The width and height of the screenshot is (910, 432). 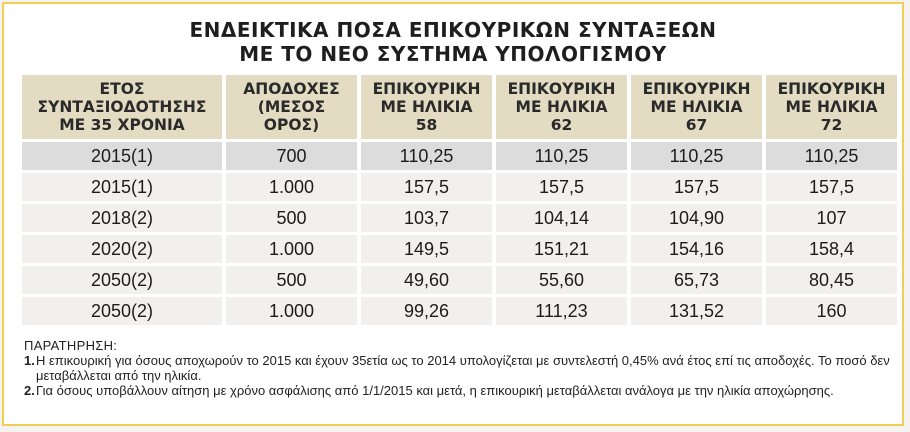 What do you see at coordinates (426, 156) in the screenshot?
I see `cell-age-58: 110,25` at bounding box center [426, 156].